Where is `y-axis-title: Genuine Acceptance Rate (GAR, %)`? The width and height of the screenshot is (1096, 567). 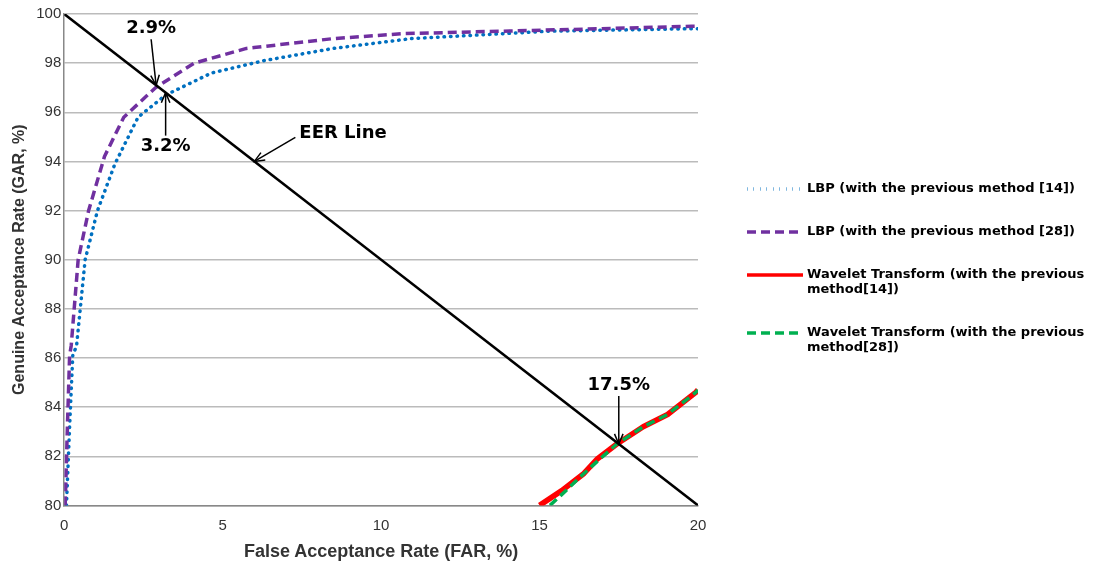 y-axis-title: Genuine Acceptance Rate (GAR, %) is located at coordinates (19, 259).